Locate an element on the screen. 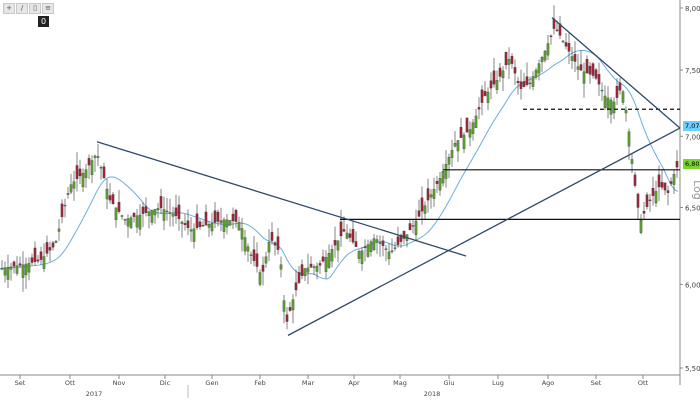 The width and height of the screenshot is (700, 400). x-tick-label: Giu is located at coordinates (449, 383).